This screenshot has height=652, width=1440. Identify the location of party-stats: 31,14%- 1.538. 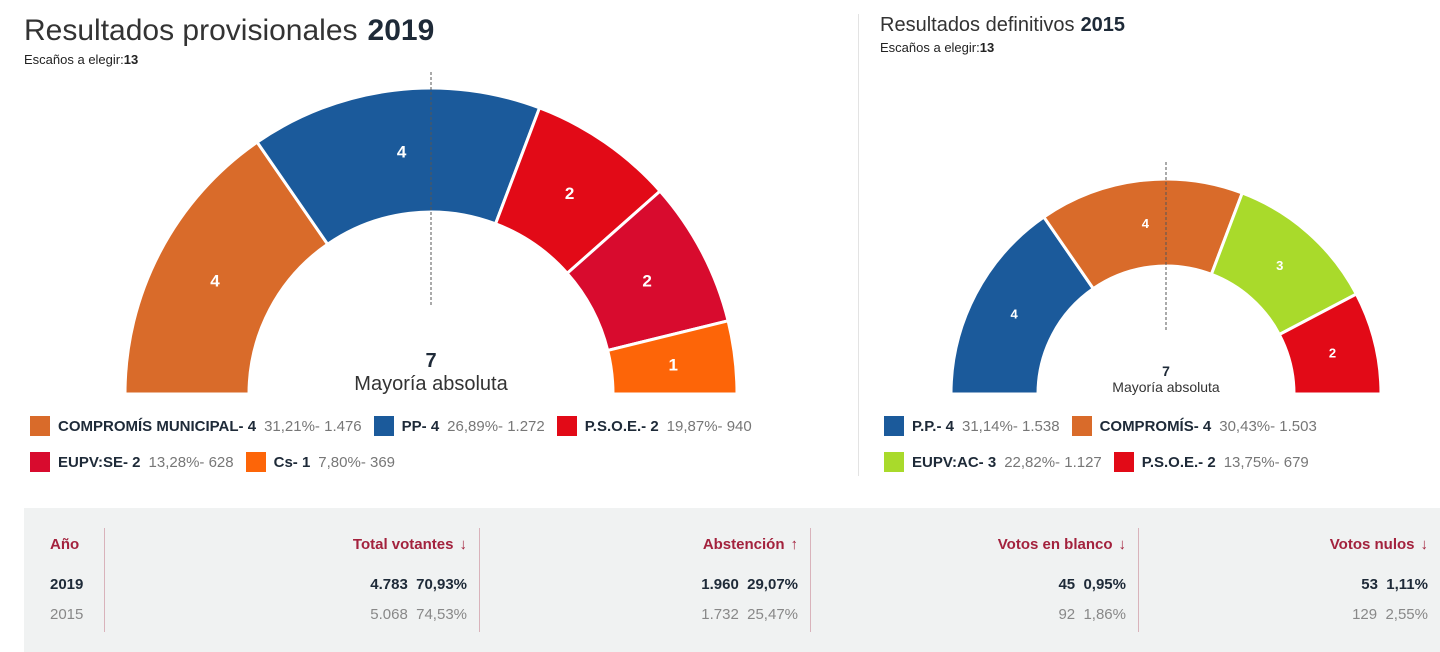
(1010, 426).